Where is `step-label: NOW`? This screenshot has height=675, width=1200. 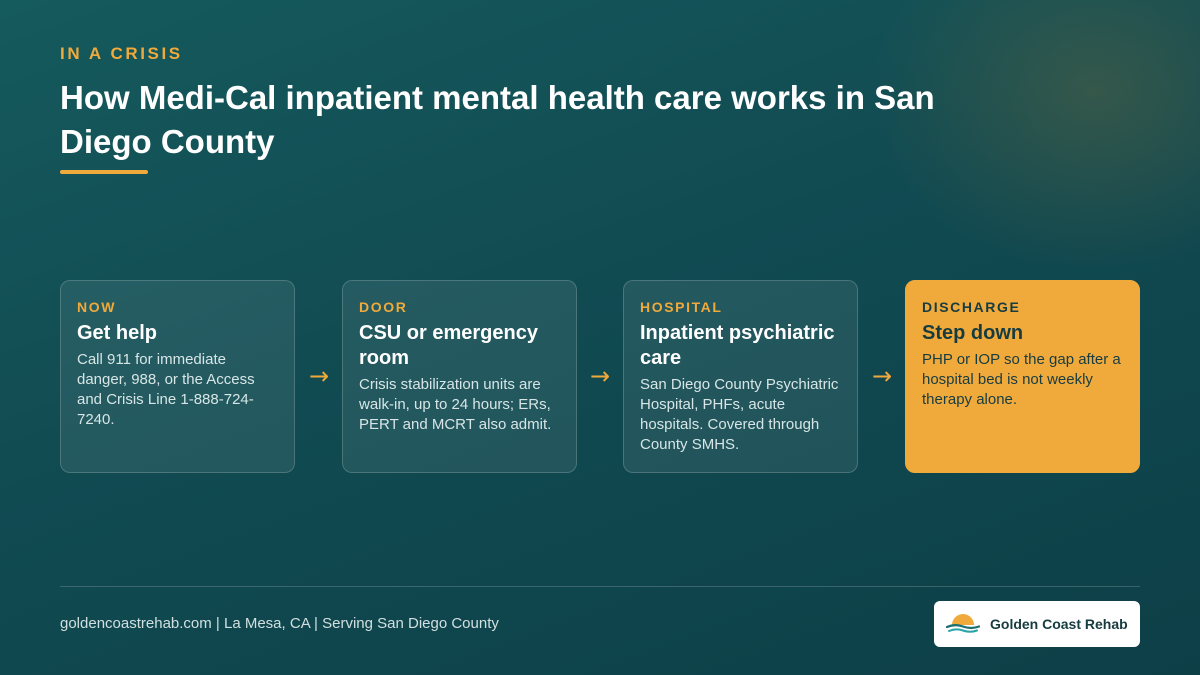
step-label: NOW is located at coordinates (97, 307).